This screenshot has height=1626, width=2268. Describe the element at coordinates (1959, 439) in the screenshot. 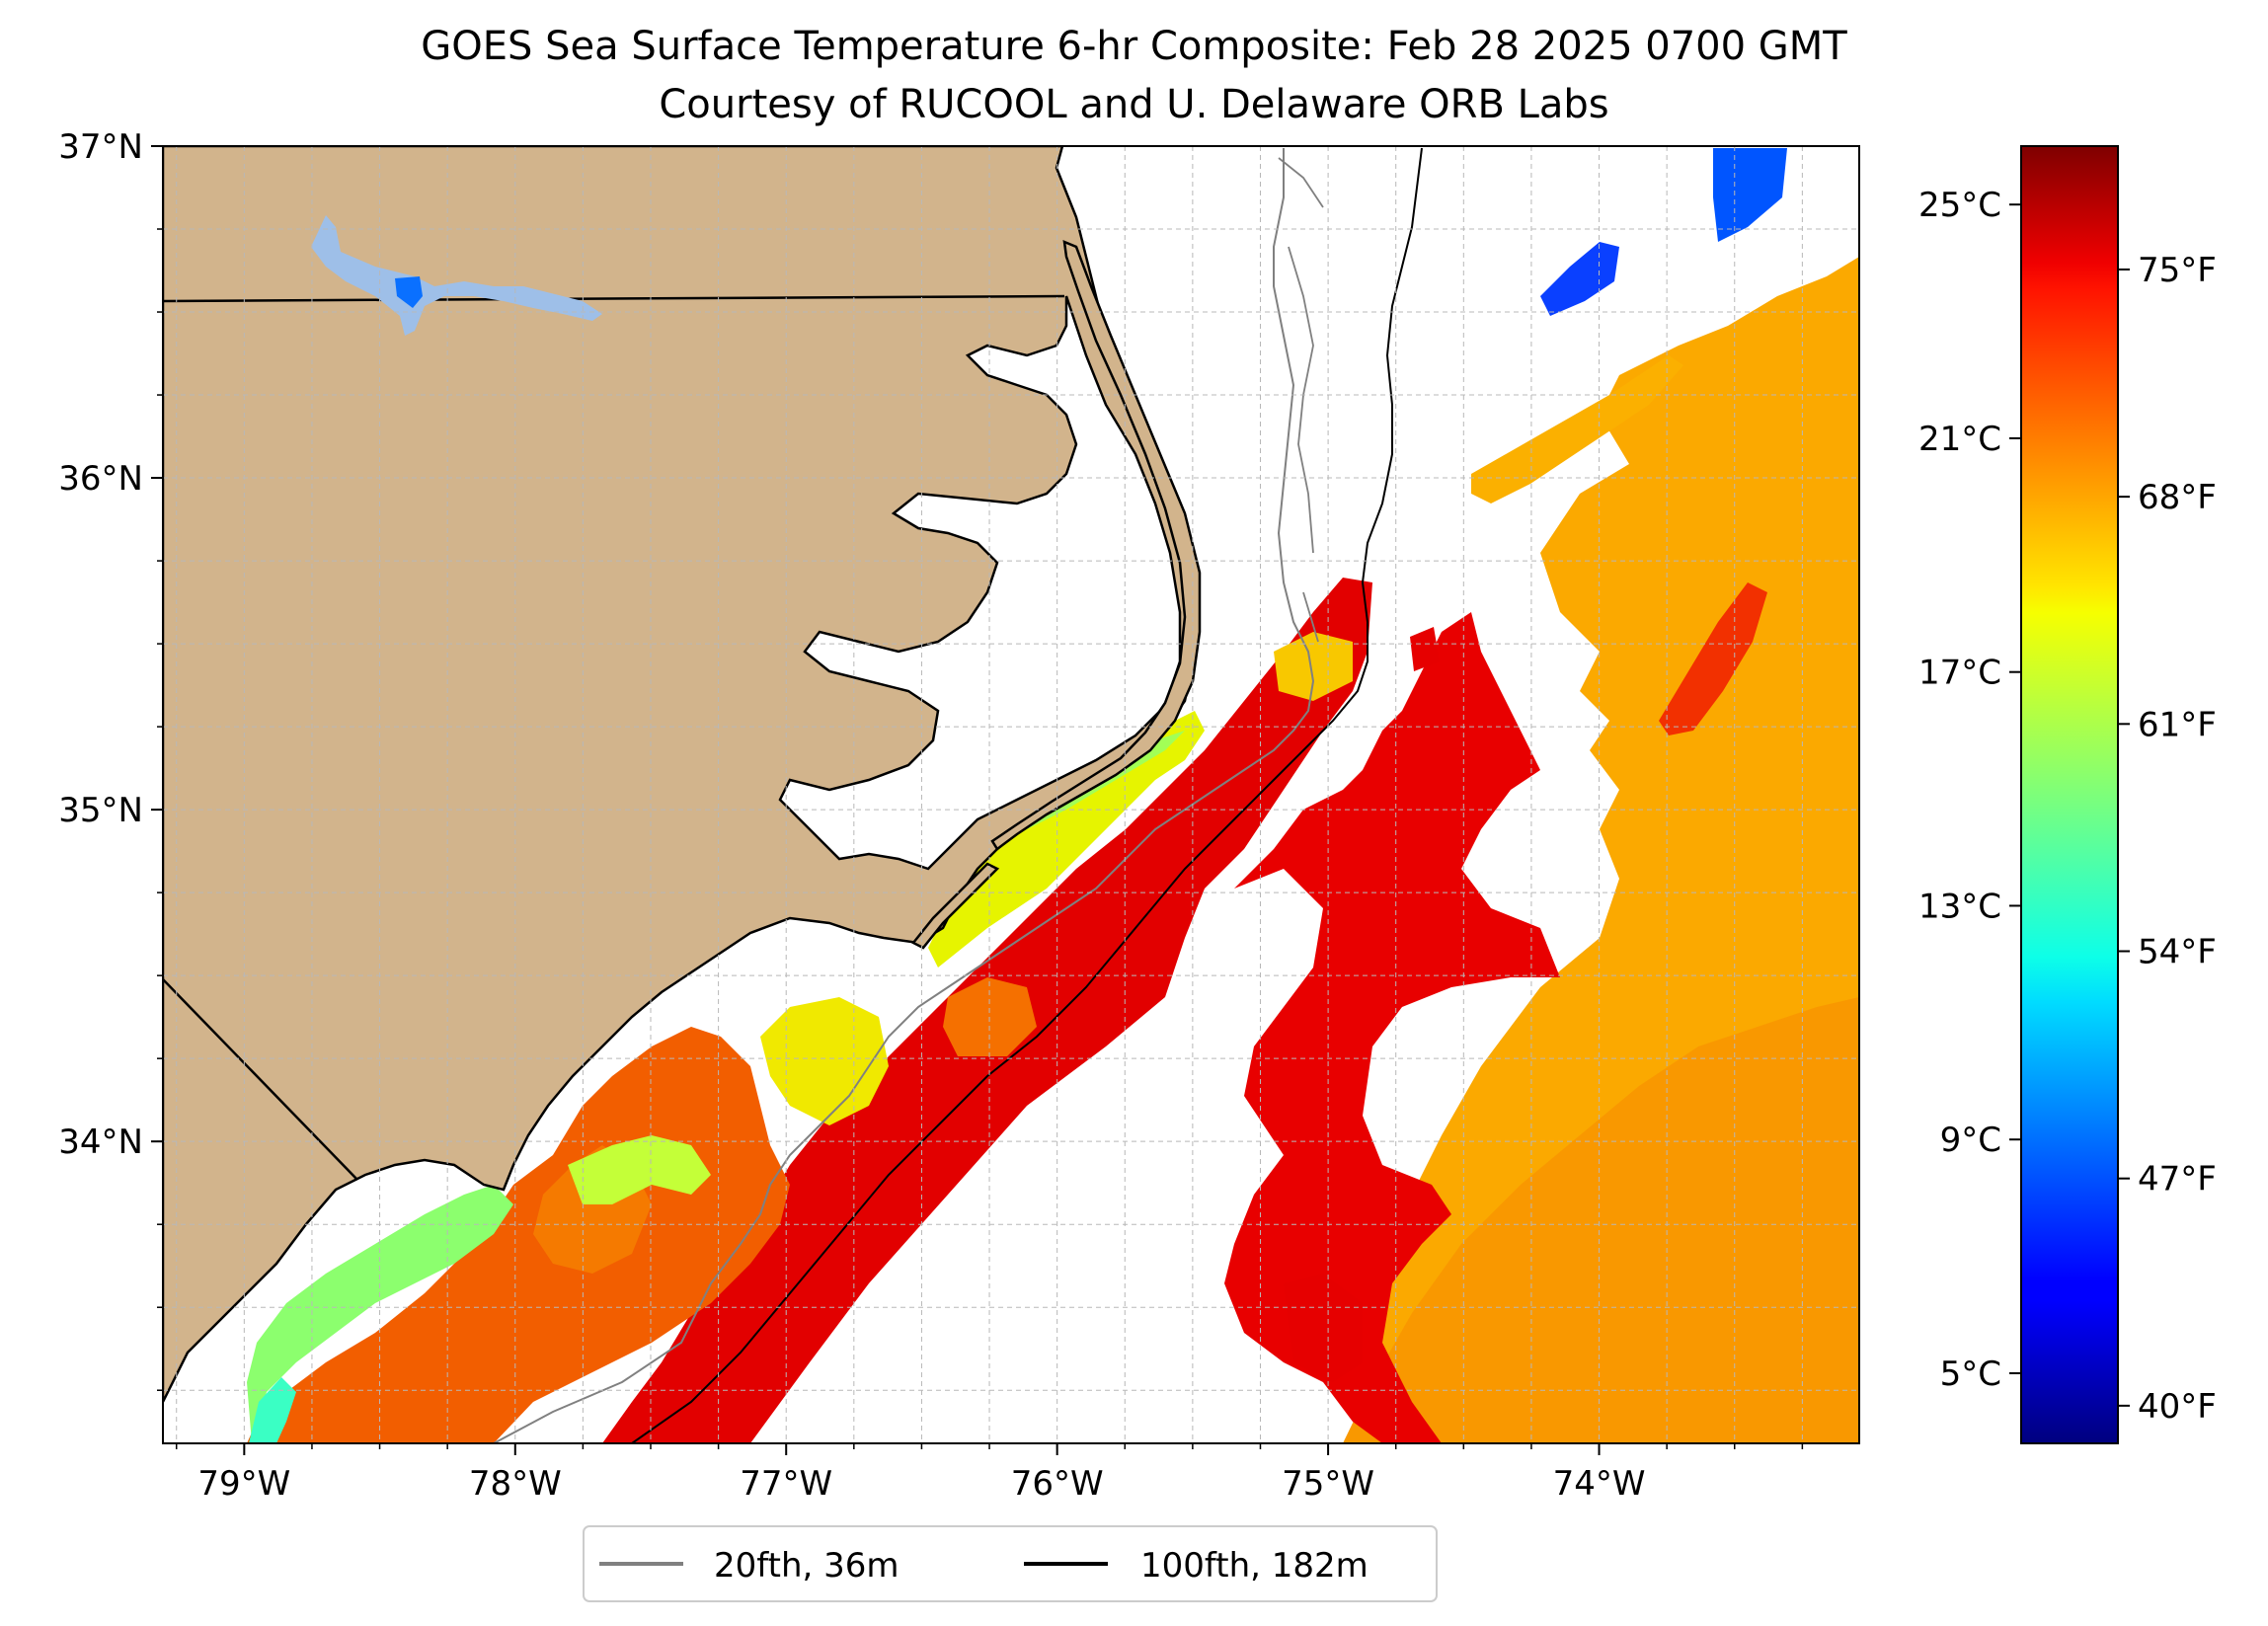

I see `colorbar-celsius-label: 21°C` at that location.